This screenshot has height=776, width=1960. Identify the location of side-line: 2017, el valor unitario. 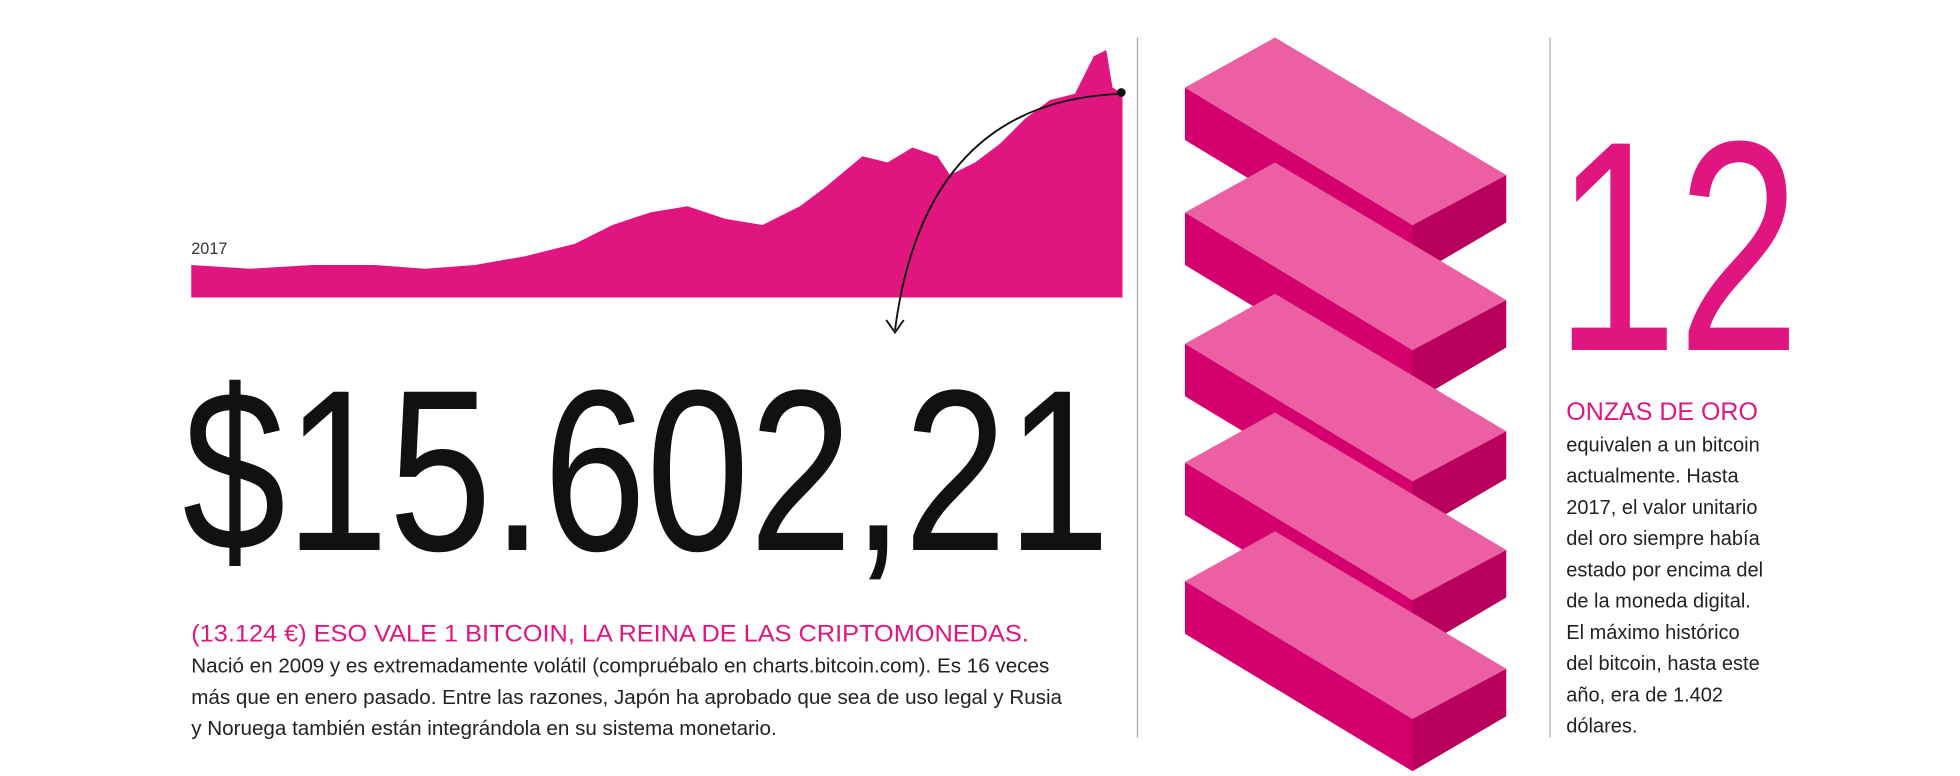
(1661, 508).